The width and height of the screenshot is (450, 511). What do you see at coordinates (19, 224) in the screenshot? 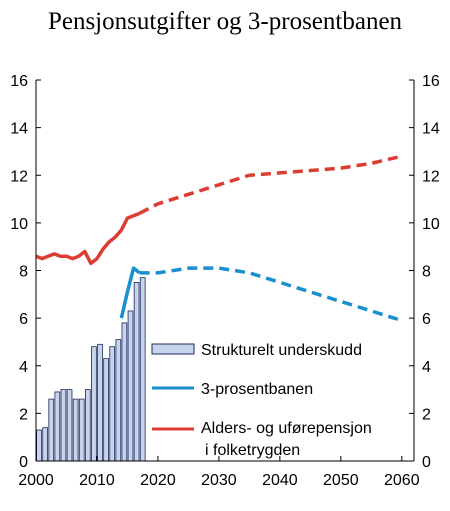
I see `y-tick-label-left-5: 10` at bounding box center [19, 224].